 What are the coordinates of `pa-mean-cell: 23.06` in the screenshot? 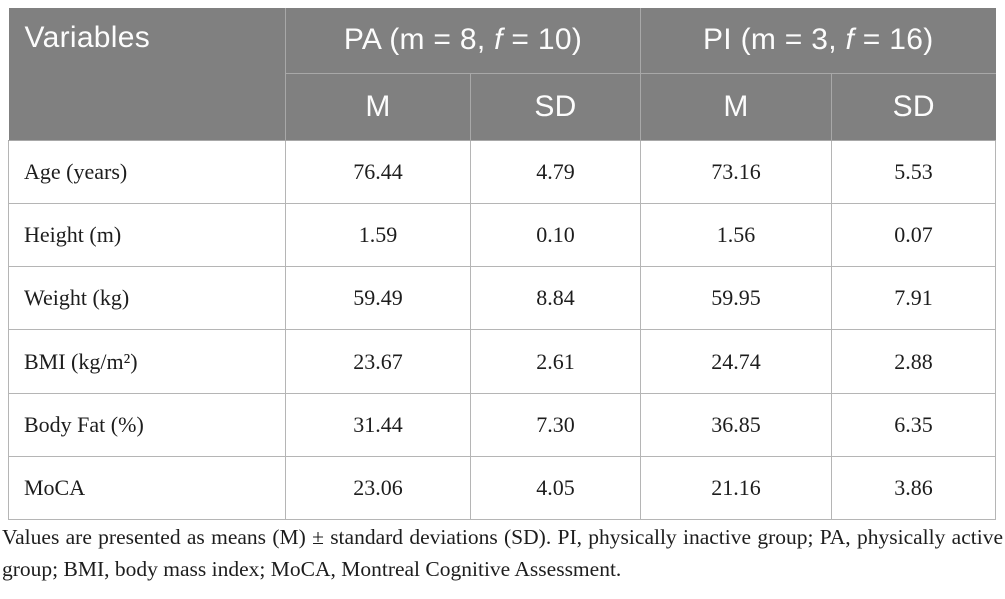 It's located at (378, 488).